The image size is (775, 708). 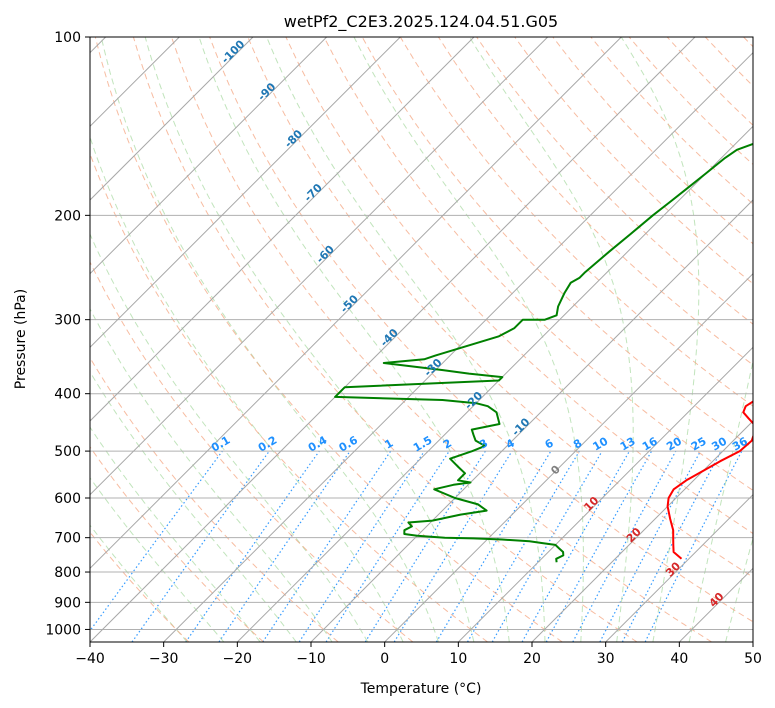 I want to click on y-tick-label: 100, so click(x=67, y=38).